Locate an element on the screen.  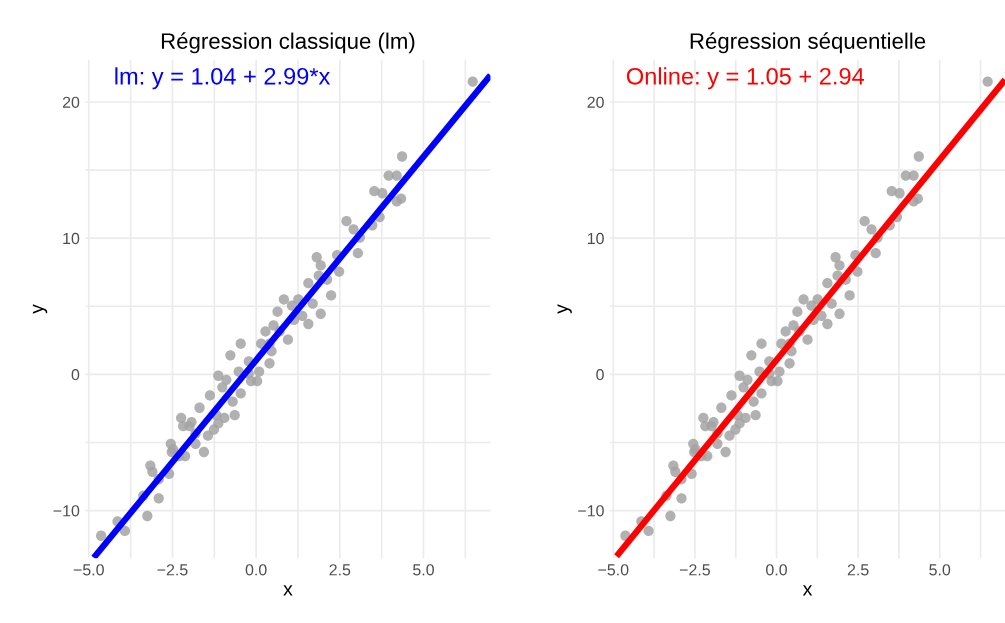
chart-title: Régression classique (lm) is located at coordinates (288, 43).